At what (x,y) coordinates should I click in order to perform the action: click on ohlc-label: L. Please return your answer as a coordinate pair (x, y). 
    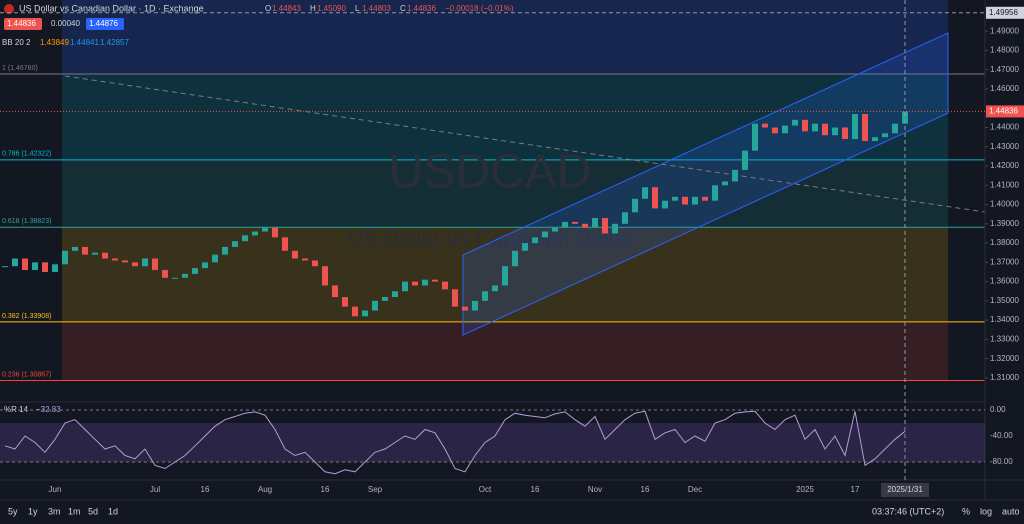
    Looking at the image, I should click on (357, 8).